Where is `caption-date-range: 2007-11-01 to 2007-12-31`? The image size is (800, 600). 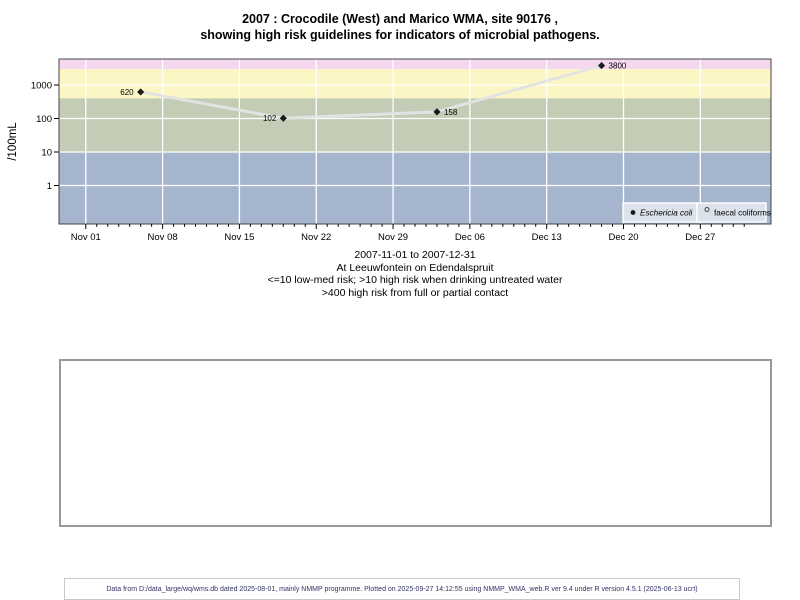
caption-date-range: 2007-11-01 to 2007-12-31 is located at coordinates (415, 255).